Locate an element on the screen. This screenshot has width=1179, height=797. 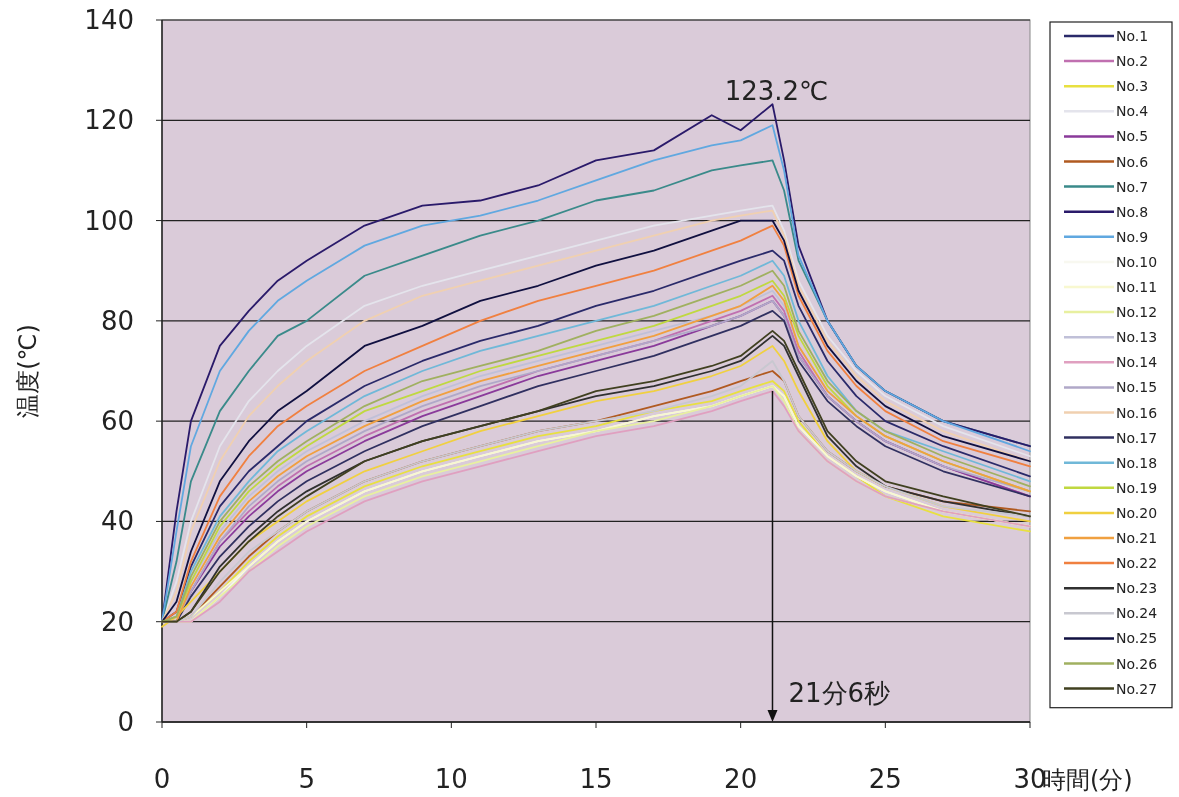
legend-label: No.18 is located at coordinates (1137, 462).